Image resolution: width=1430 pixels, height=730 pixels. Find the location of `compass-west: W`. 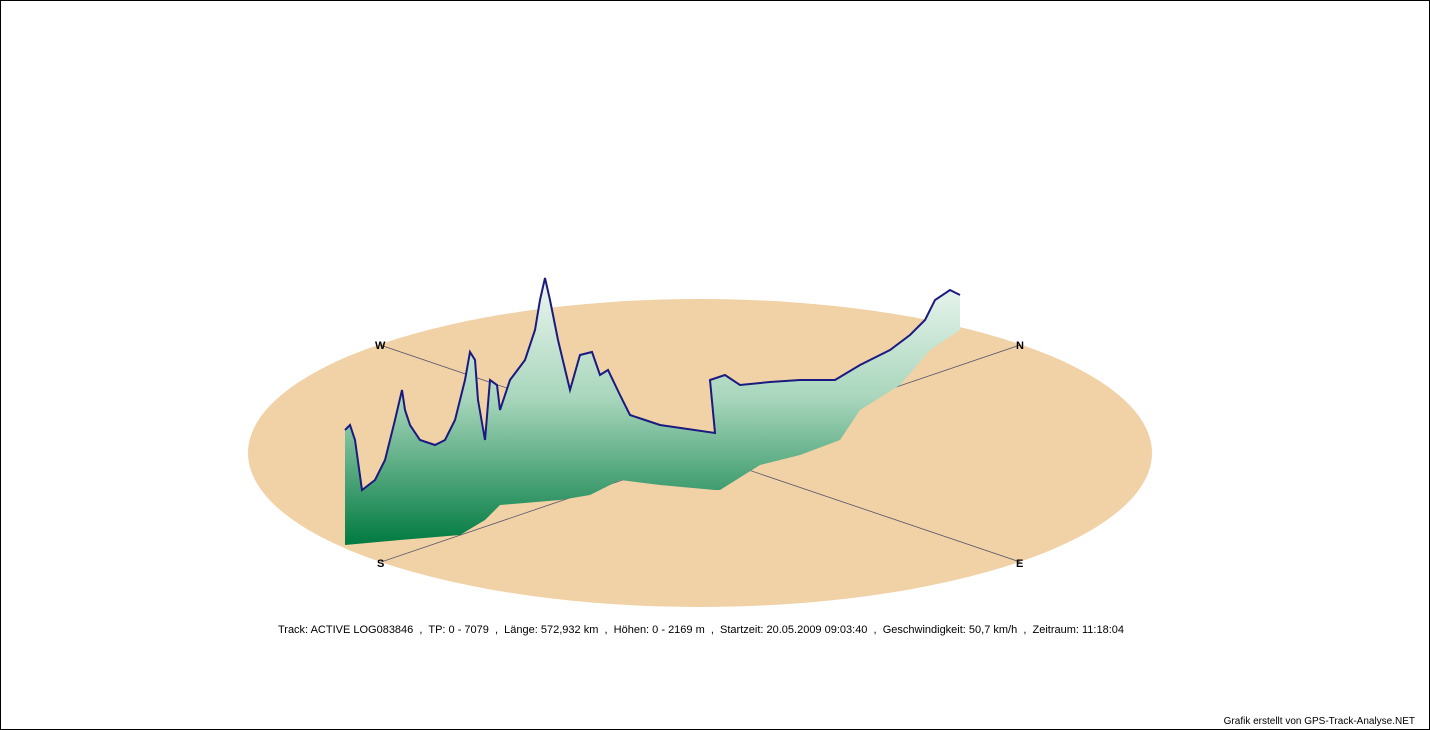

compass-west: W is located at coordinates (380, 346).